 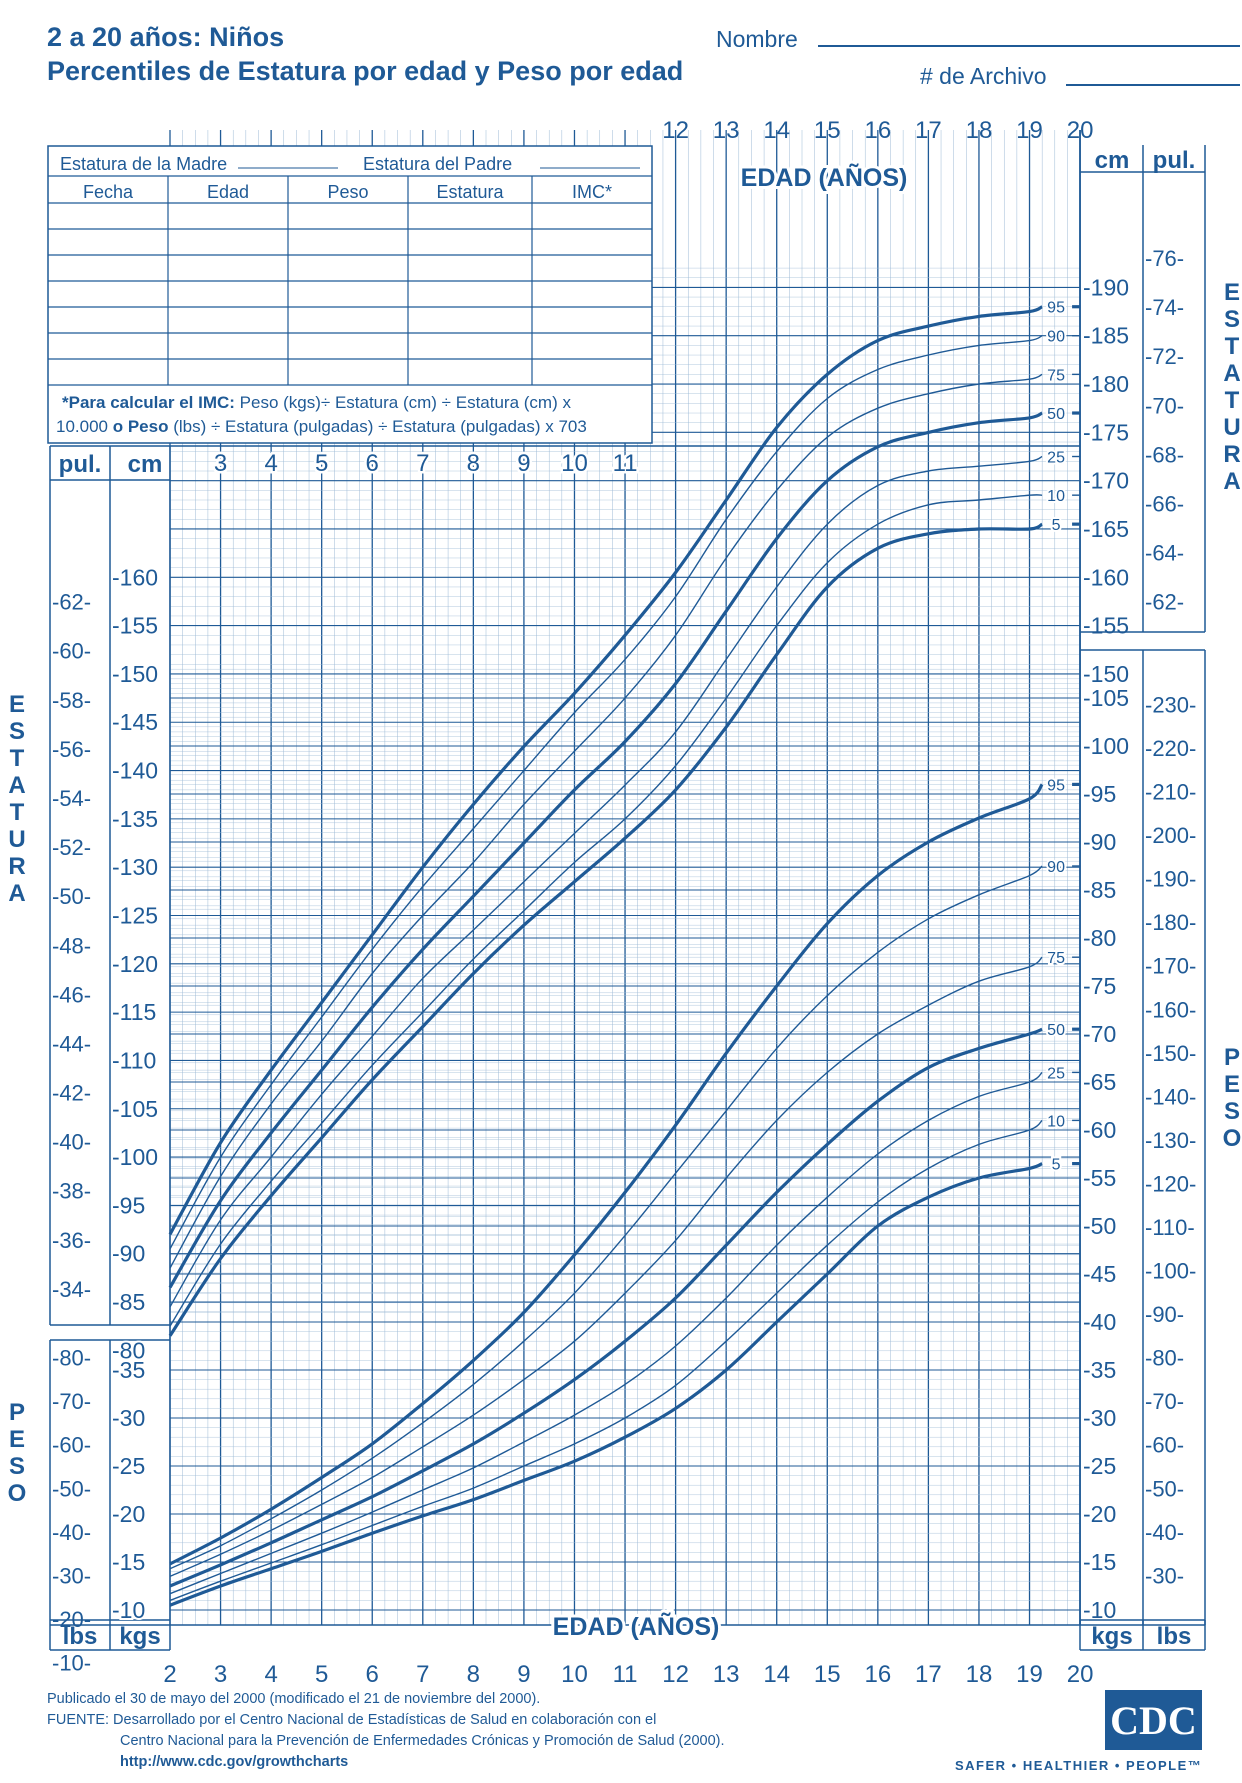 I want to click on age-tick-inner-label: 11, so click(x=625, y=463).